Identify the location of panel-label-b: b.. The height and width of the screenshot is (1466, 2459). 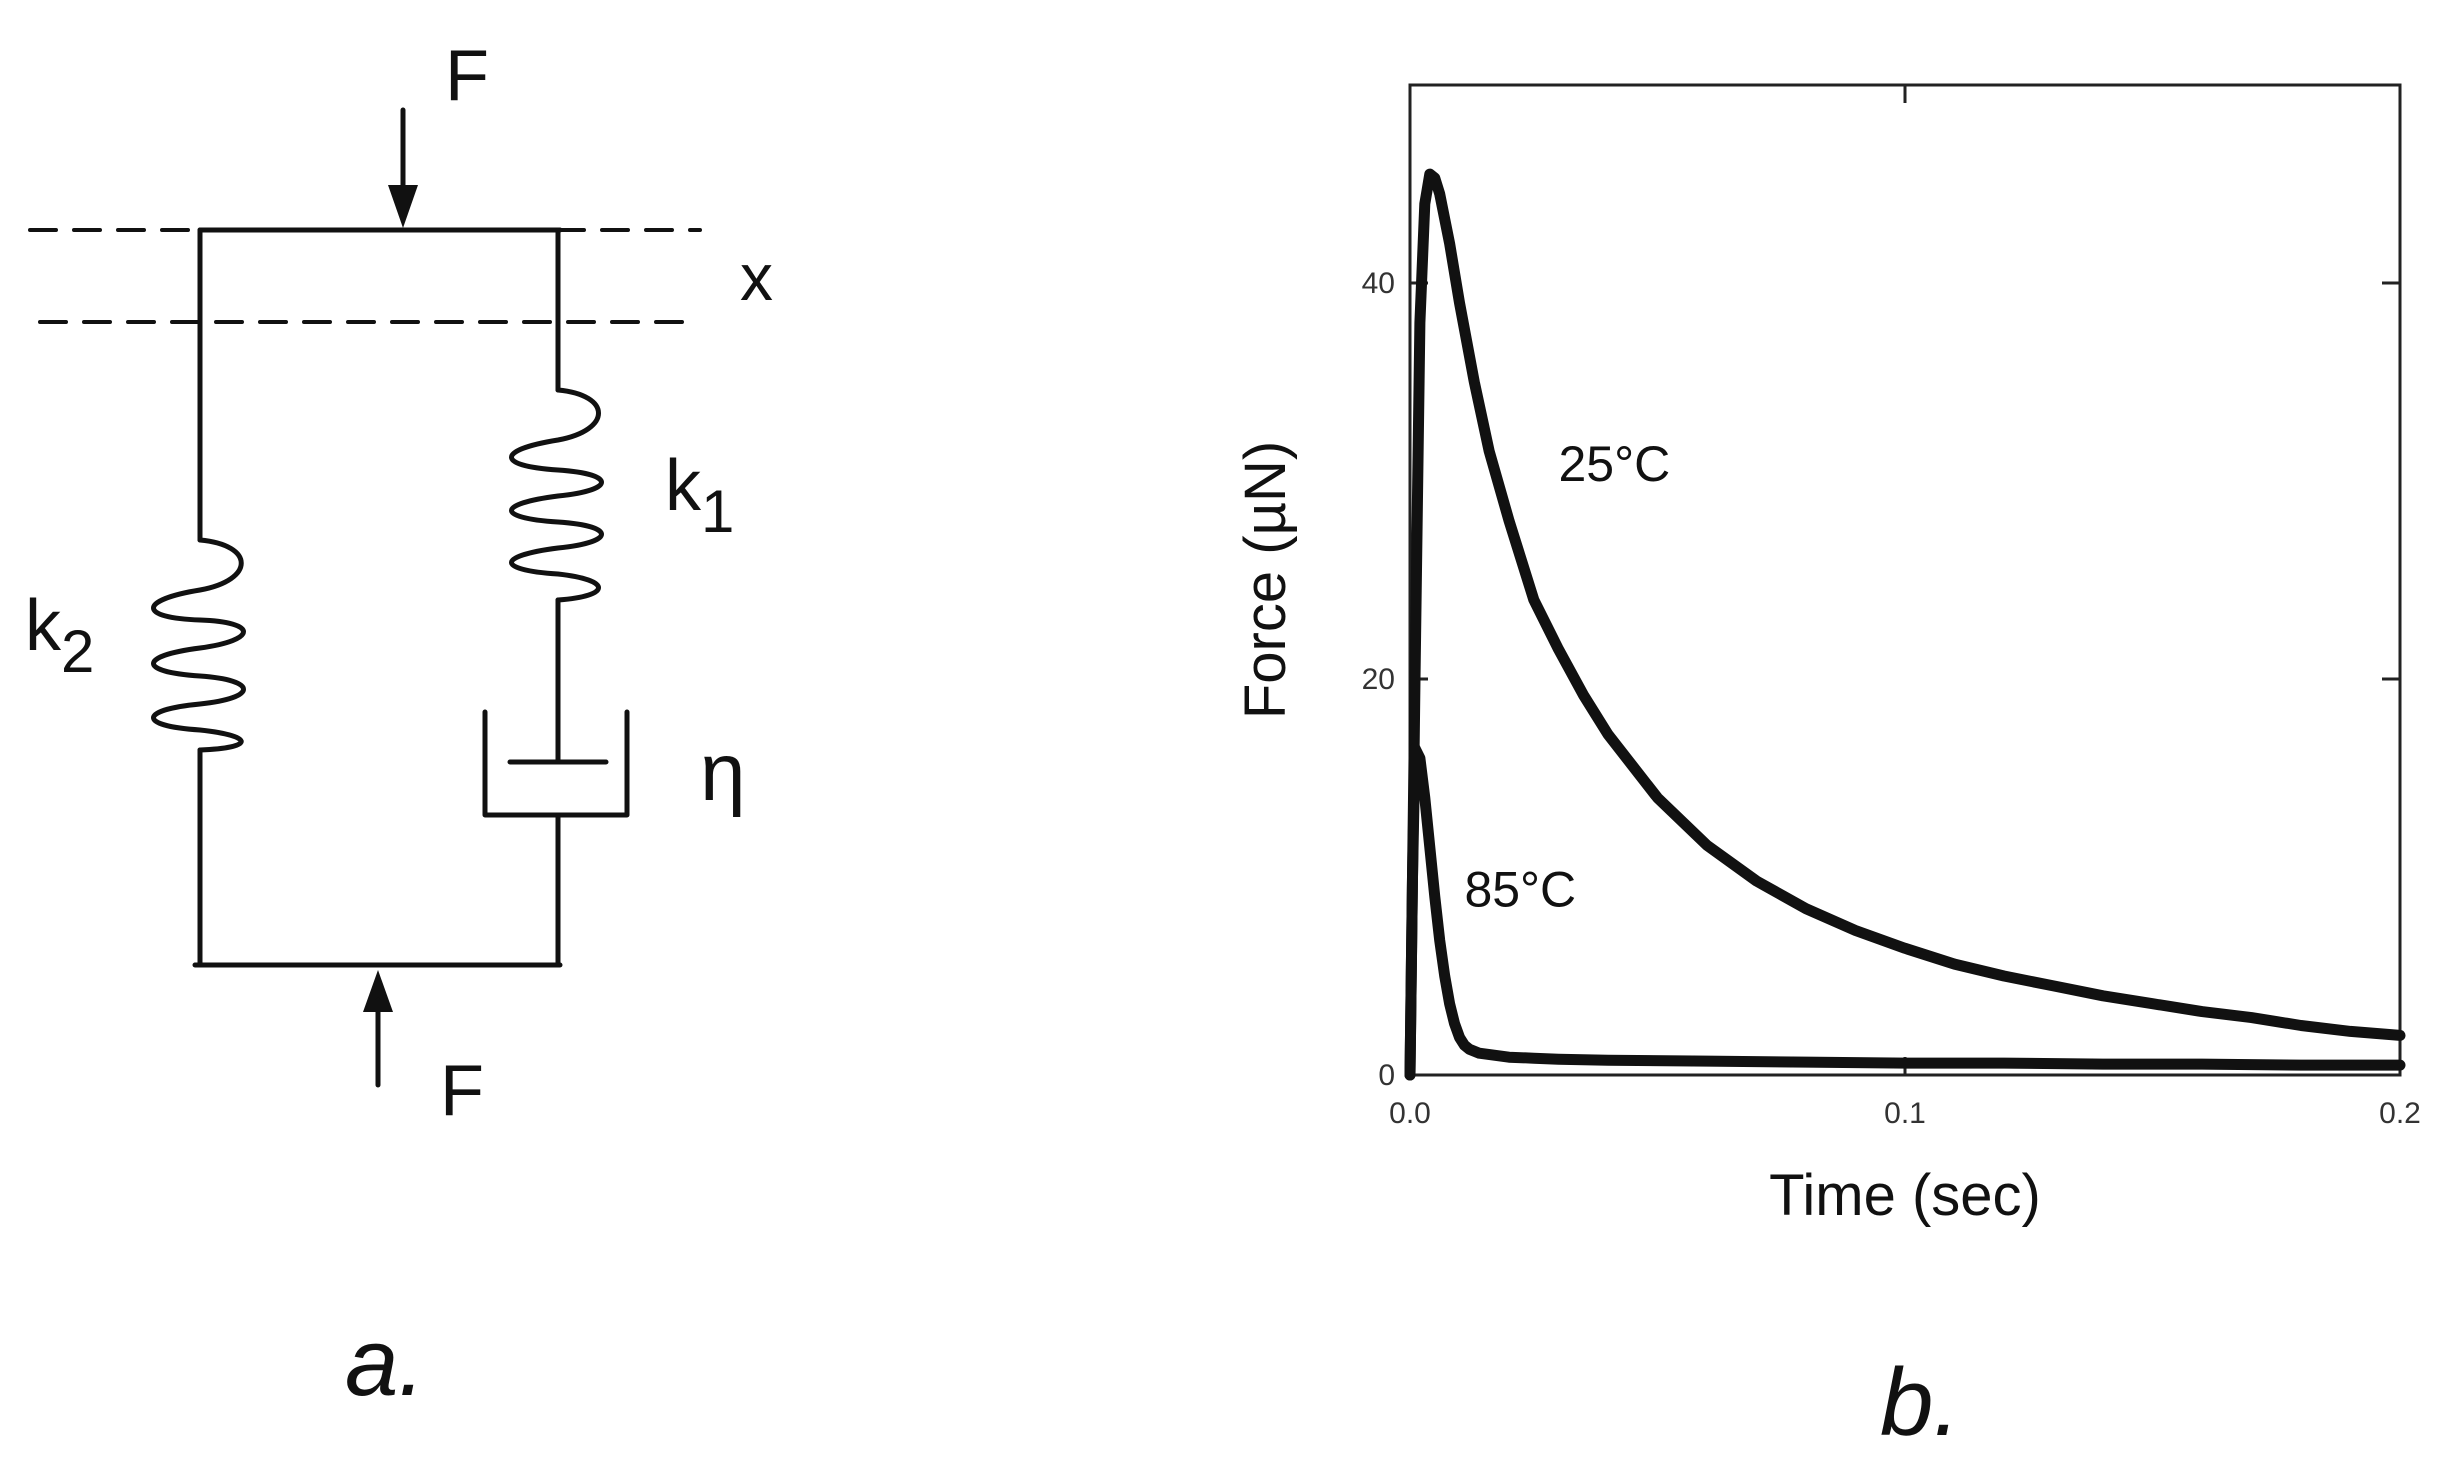
(1920, 1402).